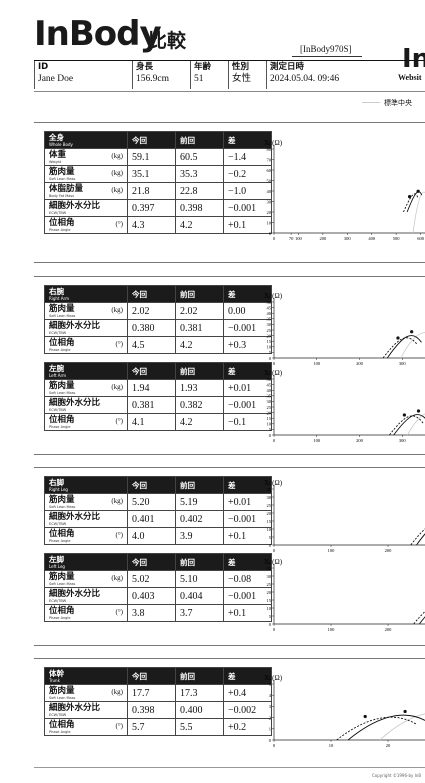 This screenshot has height=783, width=425. Describe the element at coordinates (58, 155) in the screenshot. I see `metric-name: 体重` at that location.